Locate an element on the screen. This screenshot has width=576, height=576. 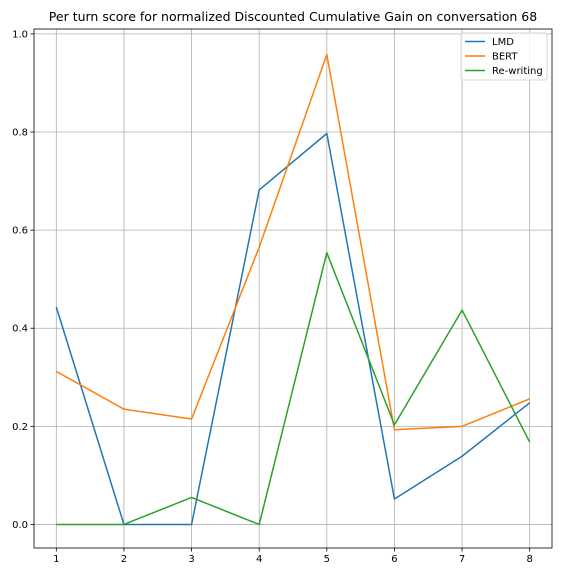
x-tick-label: 6 is located at coordinates (394, 559).